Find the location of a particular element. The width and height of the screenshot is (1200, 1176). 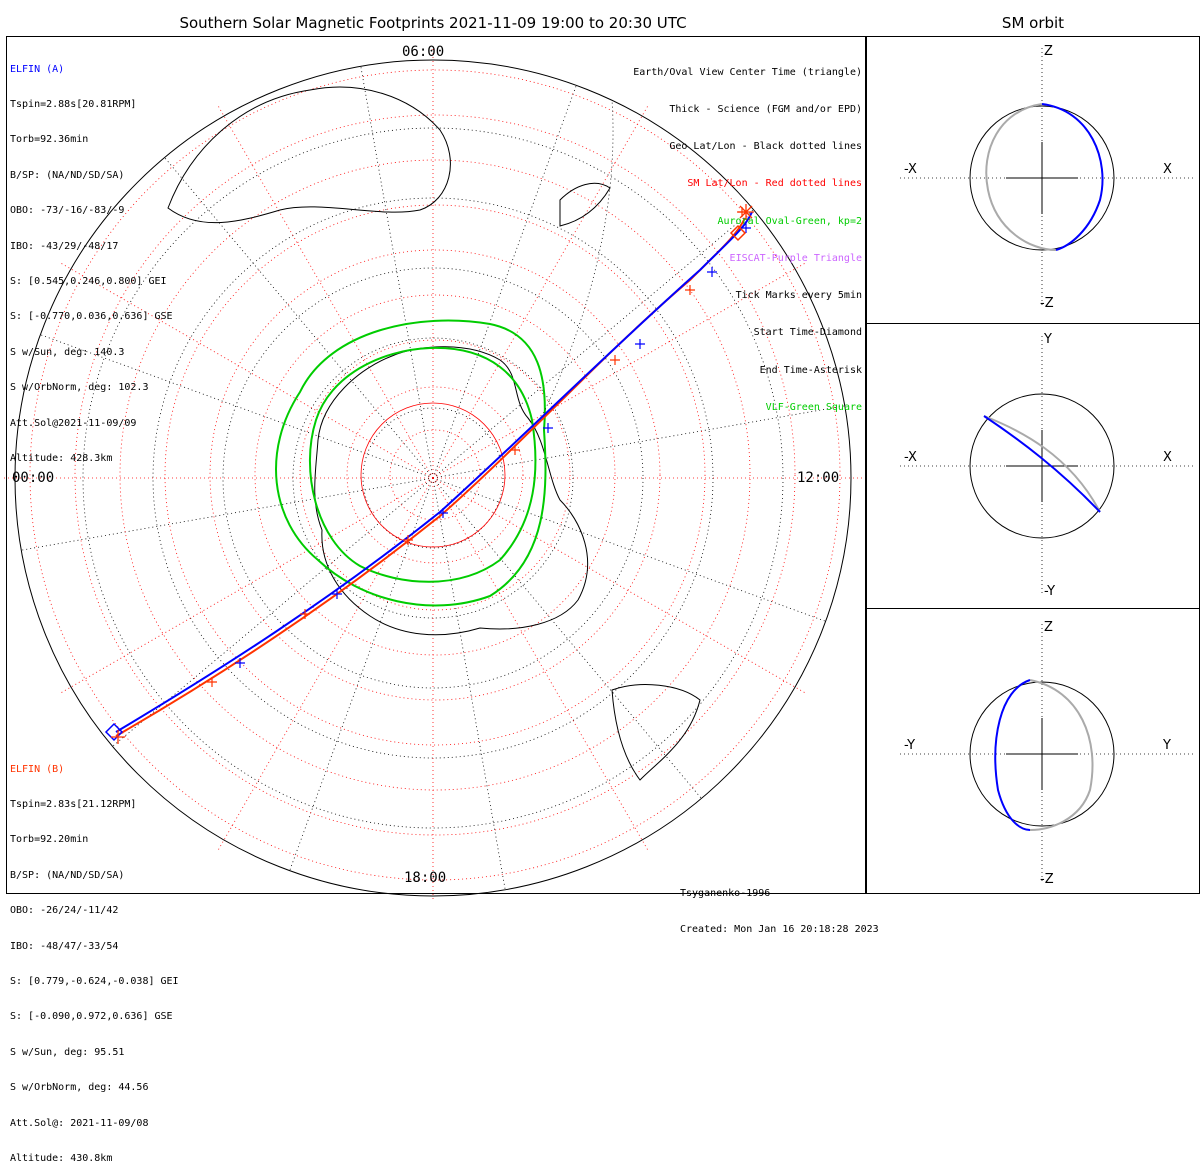

panel3-right-label: Y is located at coordinates (1167, 745).